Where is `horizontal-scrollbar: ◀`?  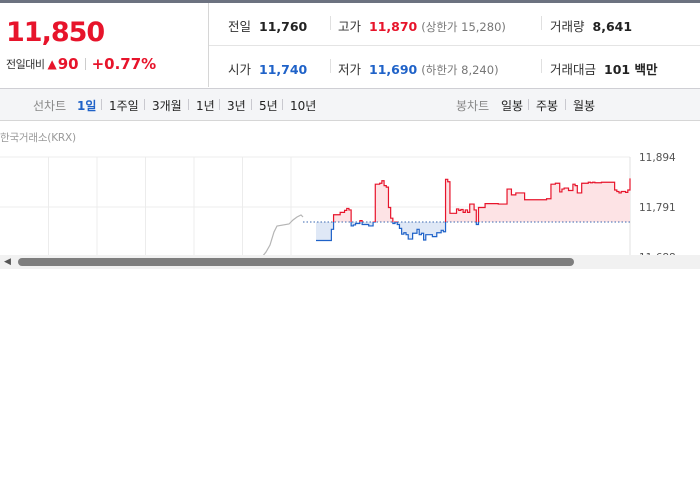
horizontal-scrollbar: ◀ is located at coordinates (350, 262).